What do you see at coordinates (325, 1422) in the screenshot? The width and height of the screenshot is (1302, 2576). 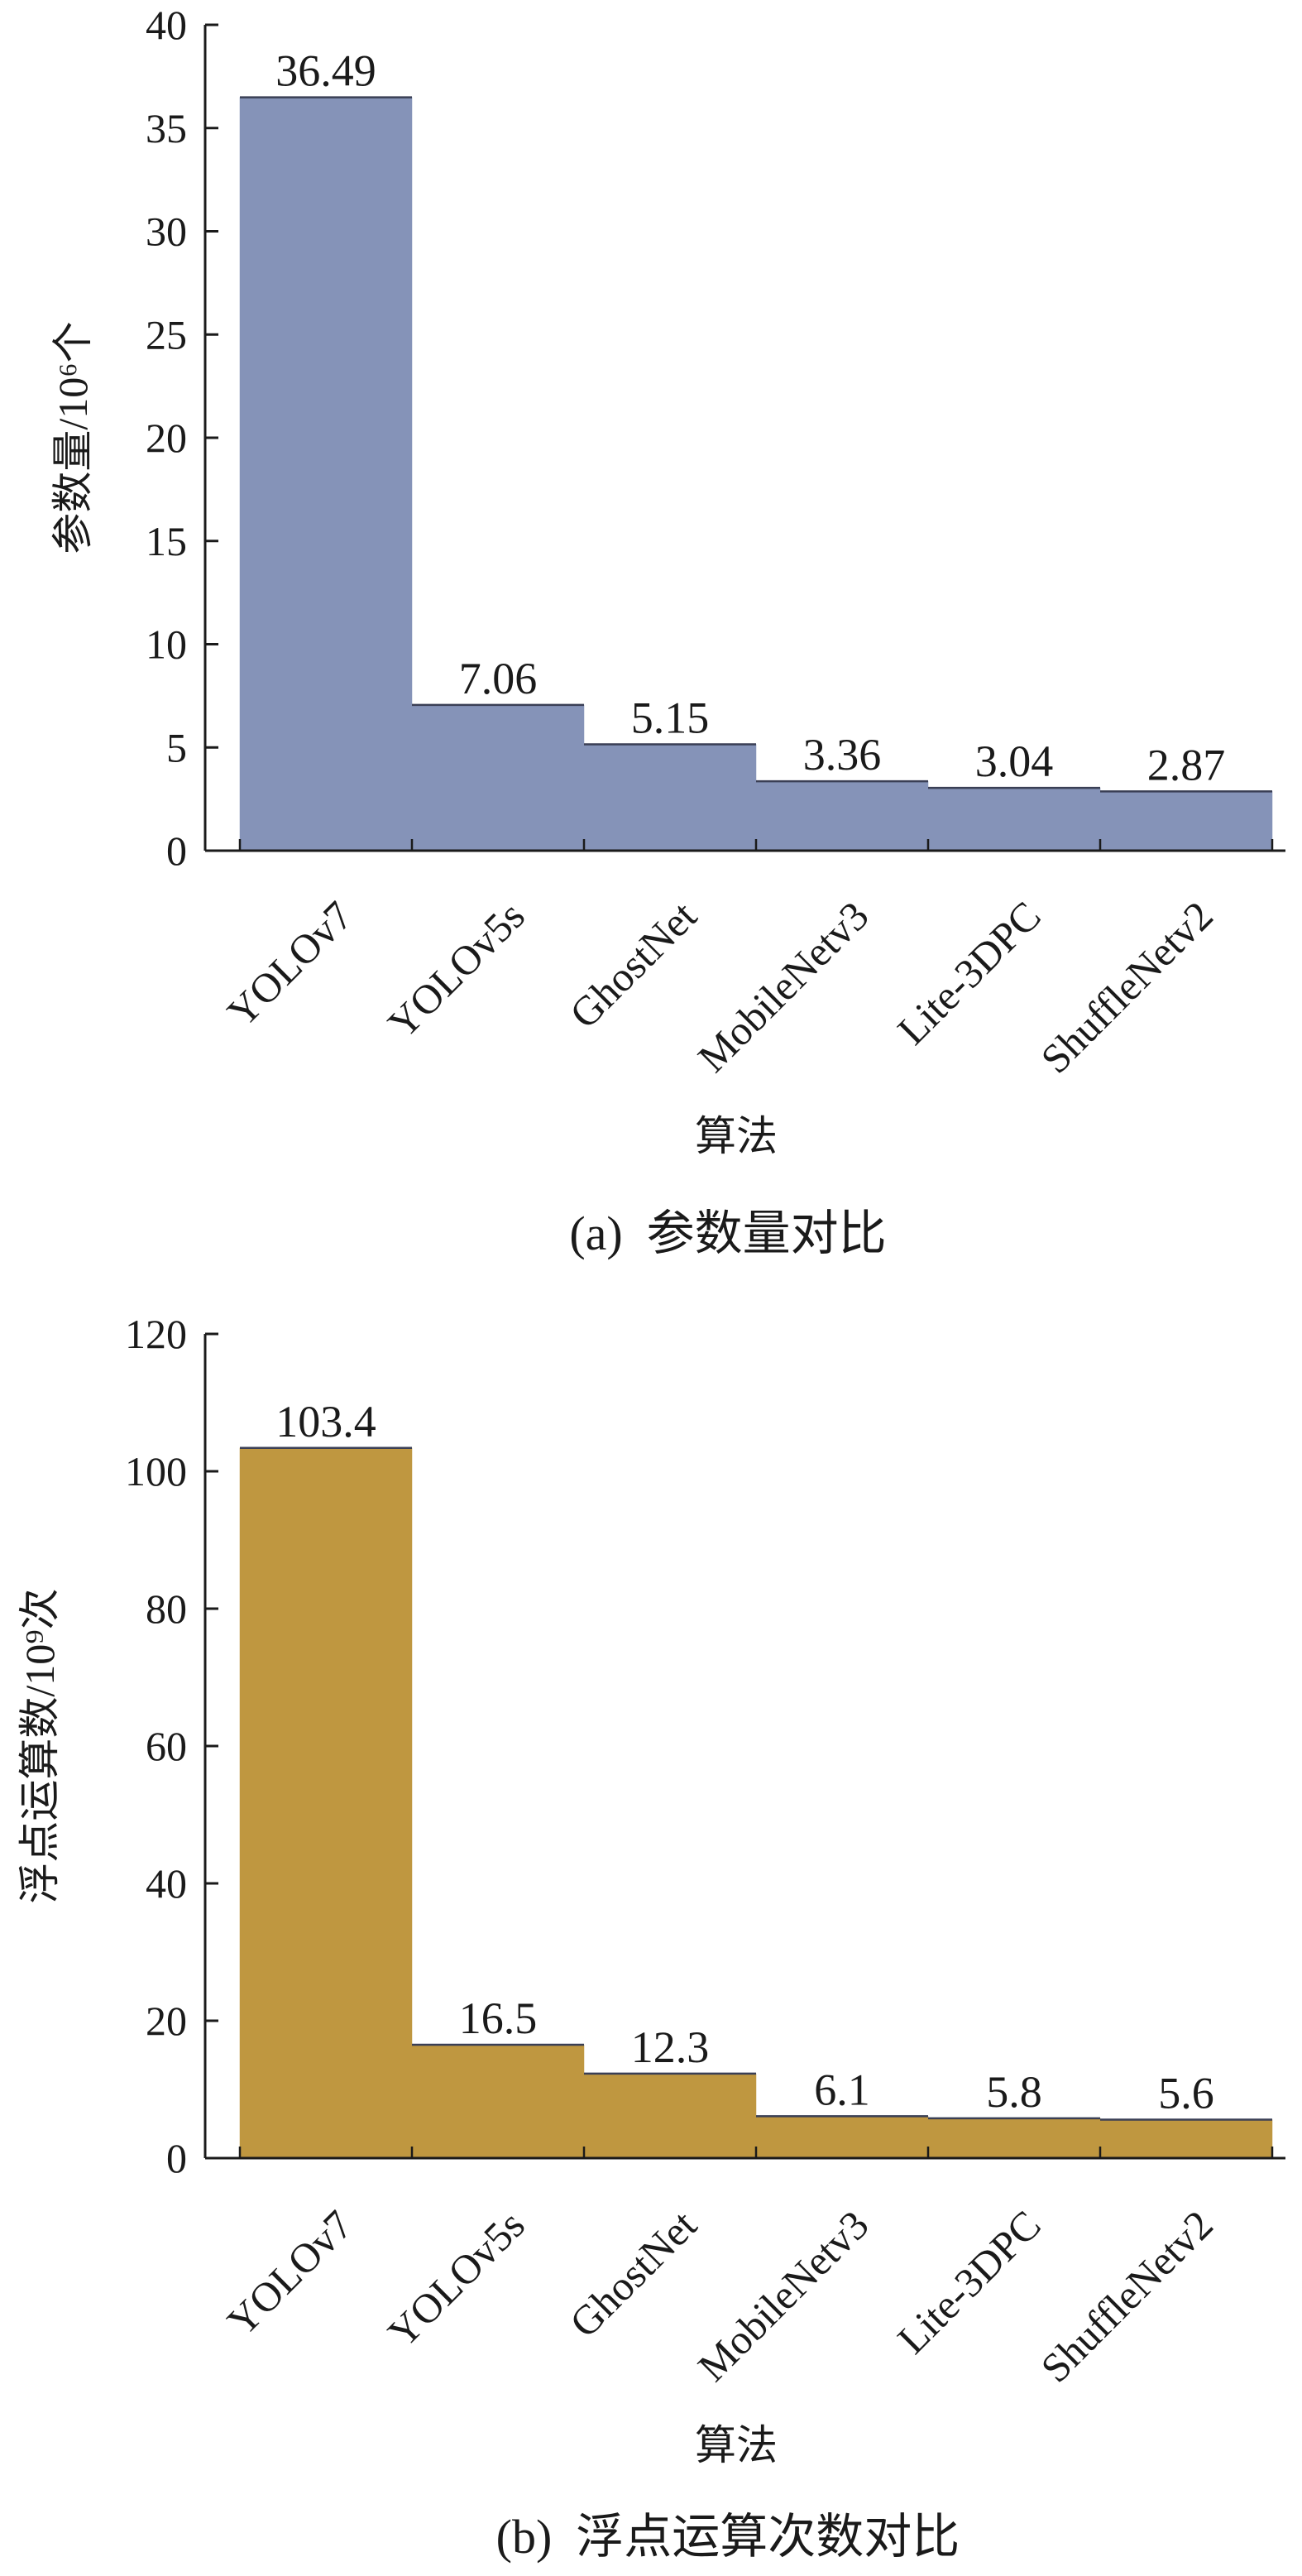 I see `data-label-0: 103.4` at bounding box center [325, 1422].